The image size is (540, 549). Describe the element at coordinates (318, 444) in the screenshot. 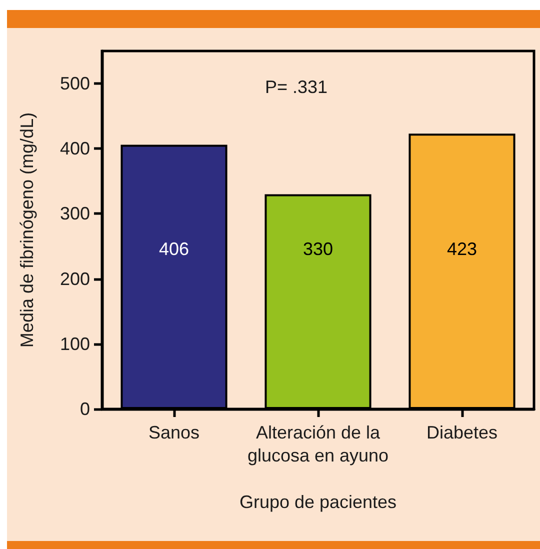

I see `x-tick-label: Alteración de la glucosa en ayuno` at that location.